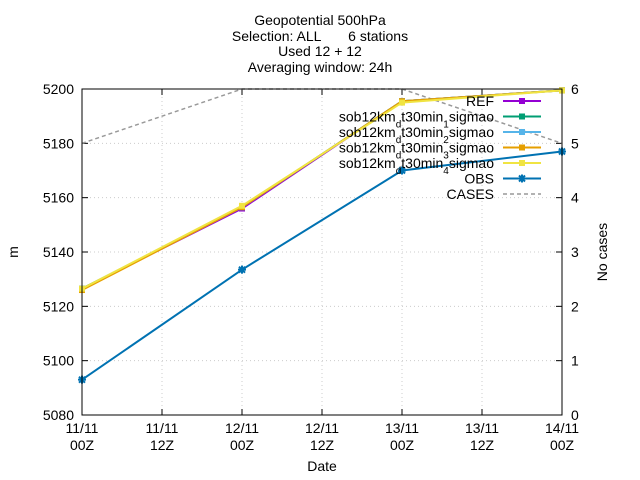  What do you see at coordinates (575, 252) in the screenshot?
I see `y2-tick-label: 3` at bounding box center [575, 252].